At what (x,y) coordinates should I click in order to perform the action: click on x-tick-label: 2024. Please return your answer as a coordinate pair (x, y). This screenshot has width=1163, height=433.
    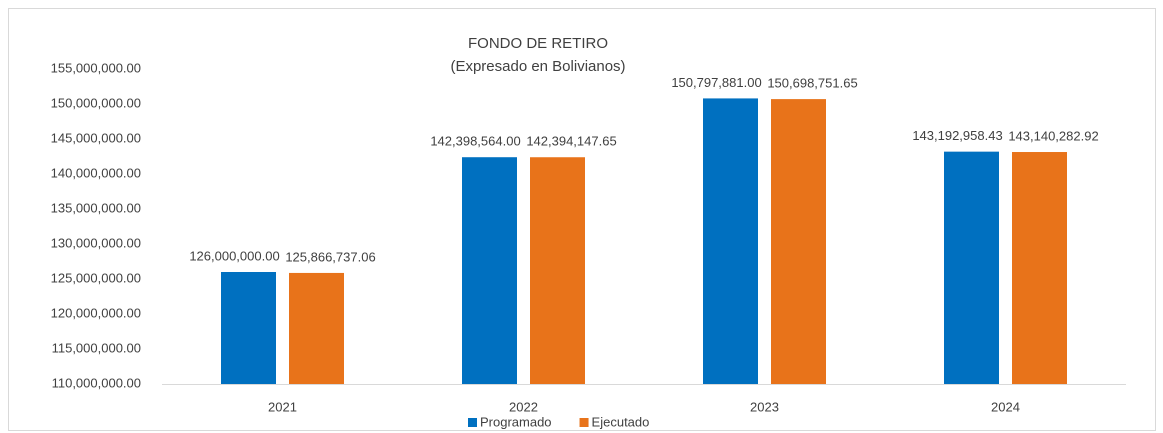
    Looking at the image, I should click on (1005, 406).